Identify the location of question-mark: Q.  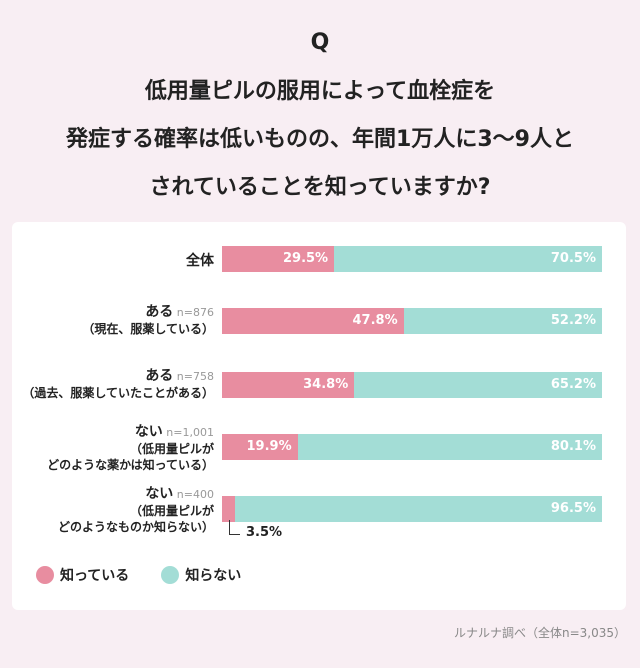
(320, 42).